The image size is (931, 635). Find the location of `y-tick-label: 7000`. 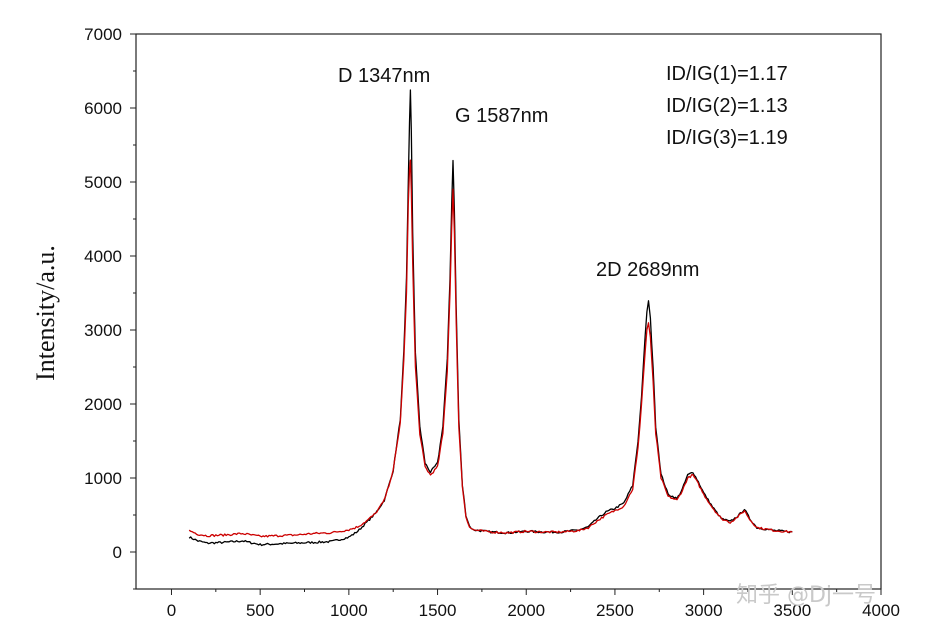

y-tick-label: 7000 is located at coordinates (103, 34).